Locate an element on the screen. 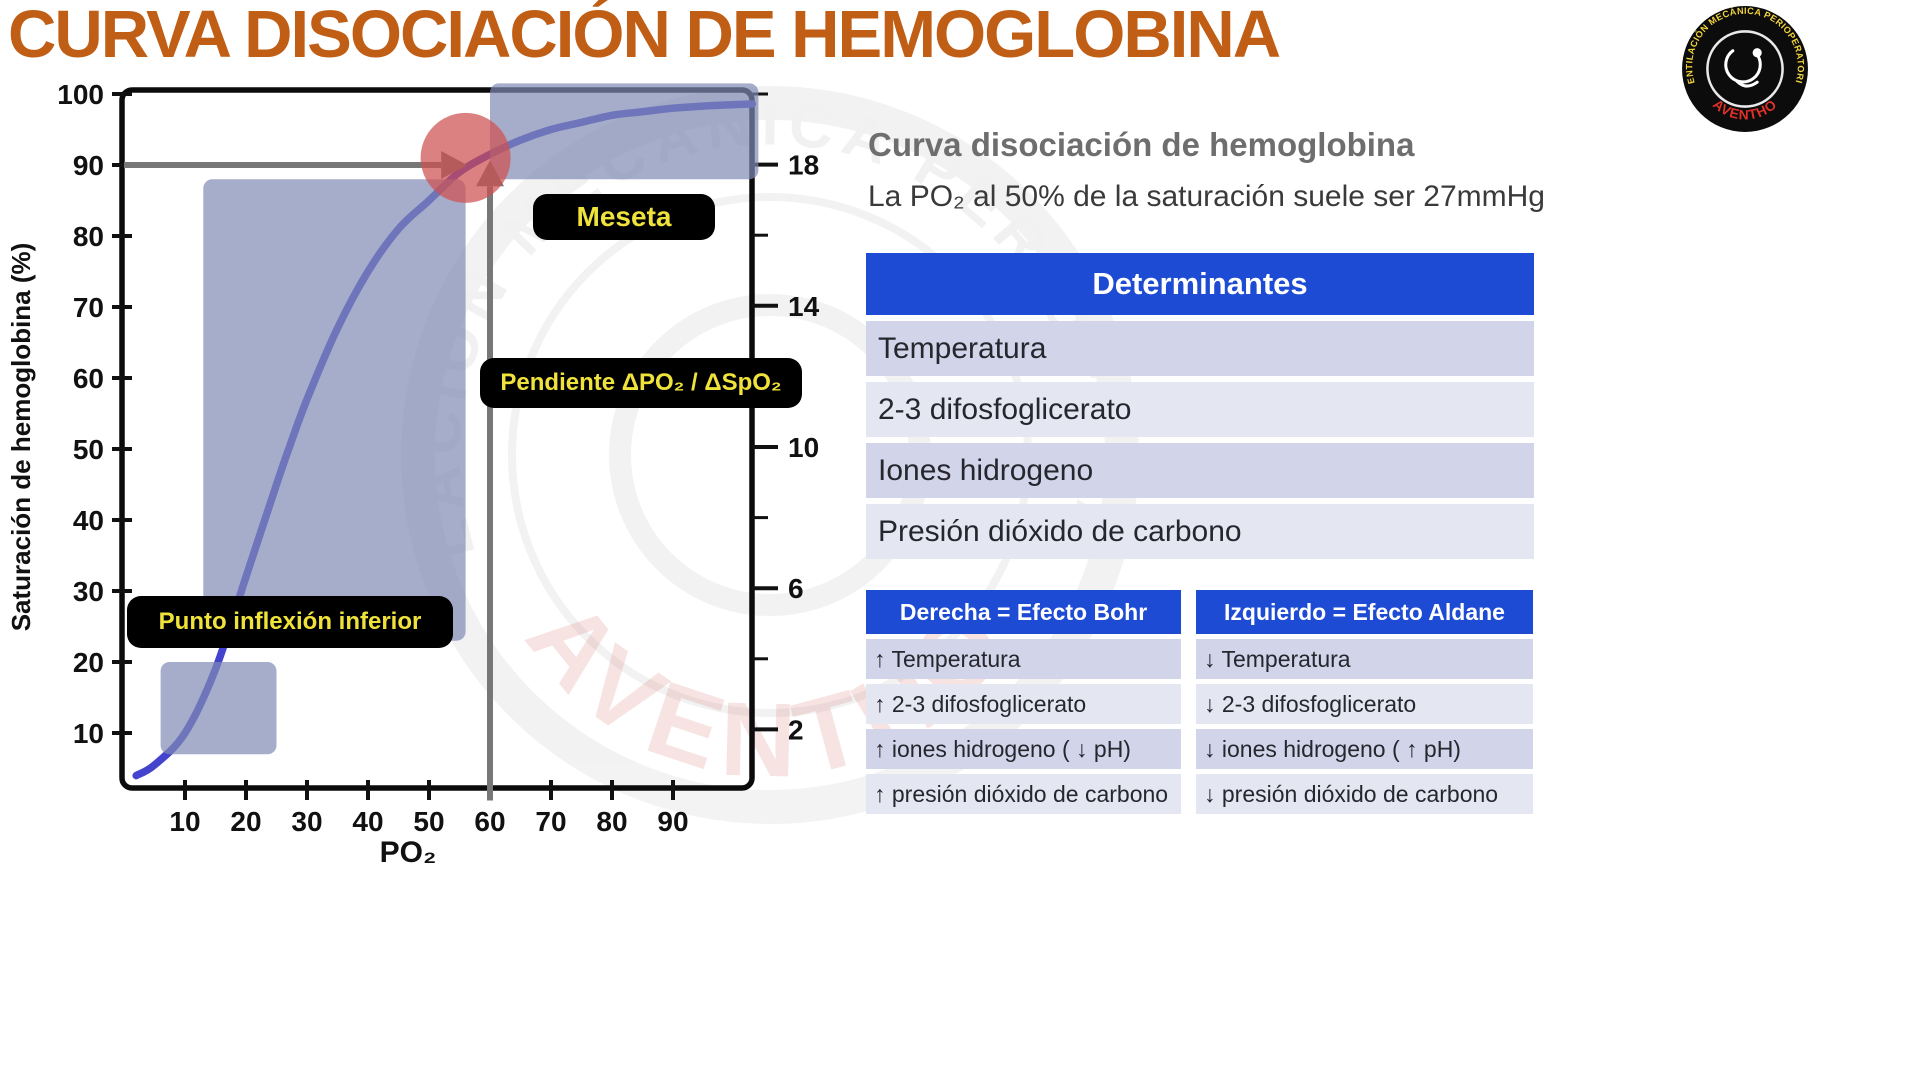 The height and width of the screenshot is (1080, 1920). table-row: ↓ presión dióxido de carbono is located at coordinates (1364, 794).